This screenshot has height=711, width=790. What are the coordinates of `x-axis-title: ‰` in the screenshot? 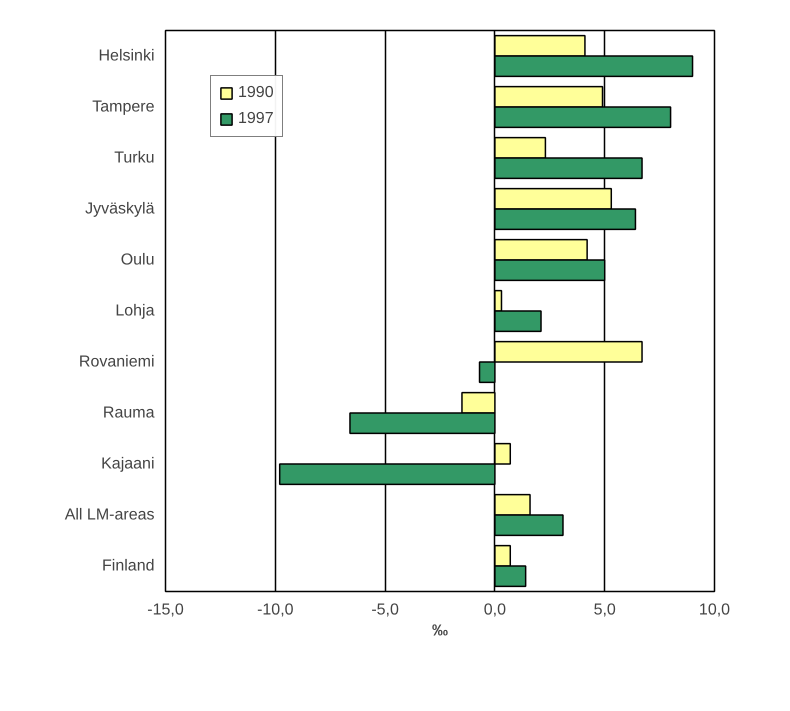 It's located at (440, 631).